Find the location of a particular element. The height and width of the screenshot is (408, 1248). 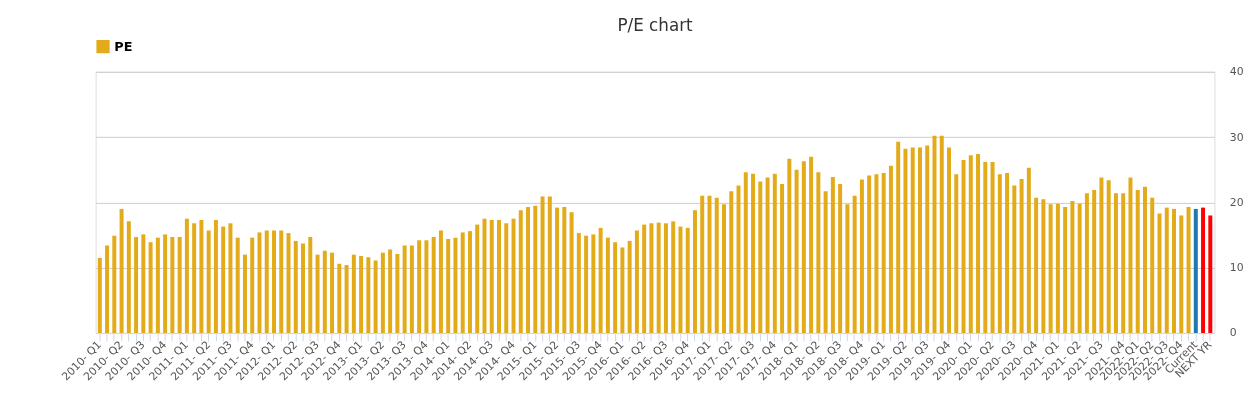

legend-label: PE is located at coordinates (123, 46).